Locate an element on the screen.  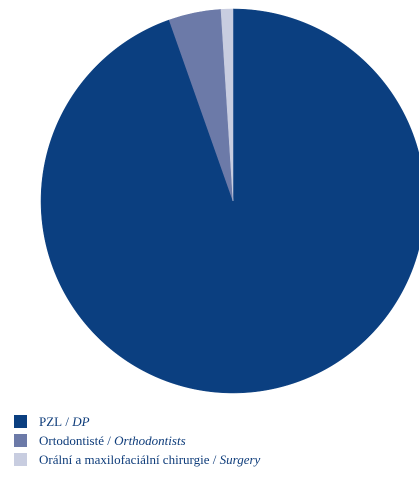
legend-label-dp-cs: PZL is located at coordinates (51, 421).